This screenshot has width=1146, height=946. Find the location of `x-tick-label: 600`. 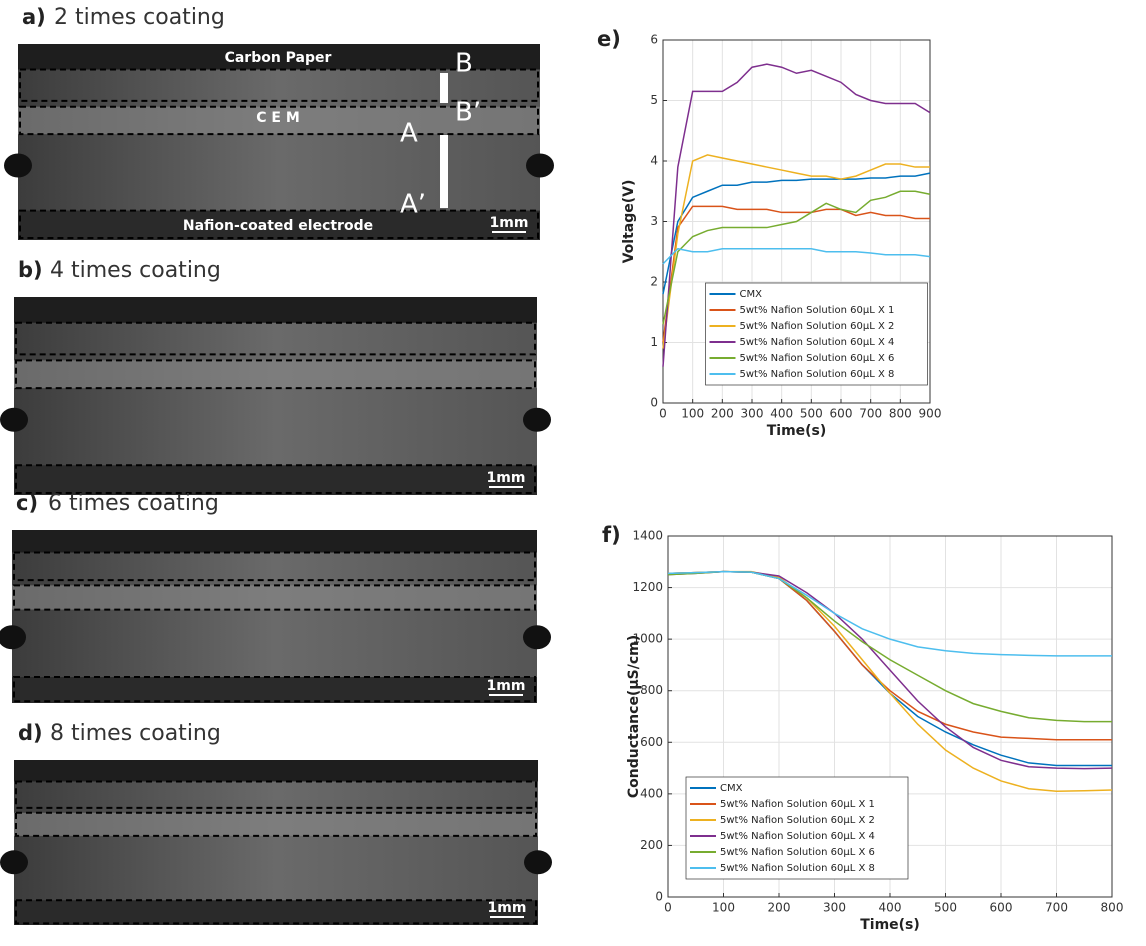

x-tick-label: 600 is located at coordinates (1001, 908).